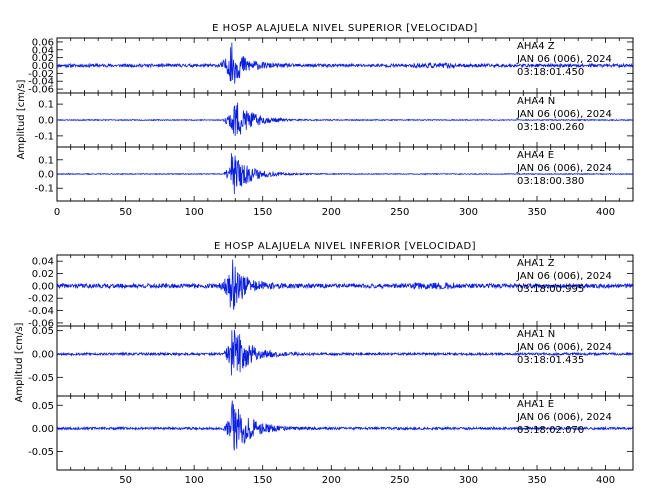  I want to click on station-component-label: AHA4 E, so click(535, 155).